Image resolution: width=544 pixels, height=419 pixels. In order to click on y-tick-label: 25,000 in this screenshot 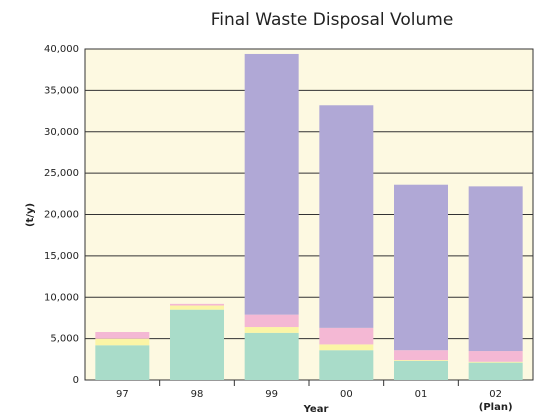, I will do `click(61, 173)`.